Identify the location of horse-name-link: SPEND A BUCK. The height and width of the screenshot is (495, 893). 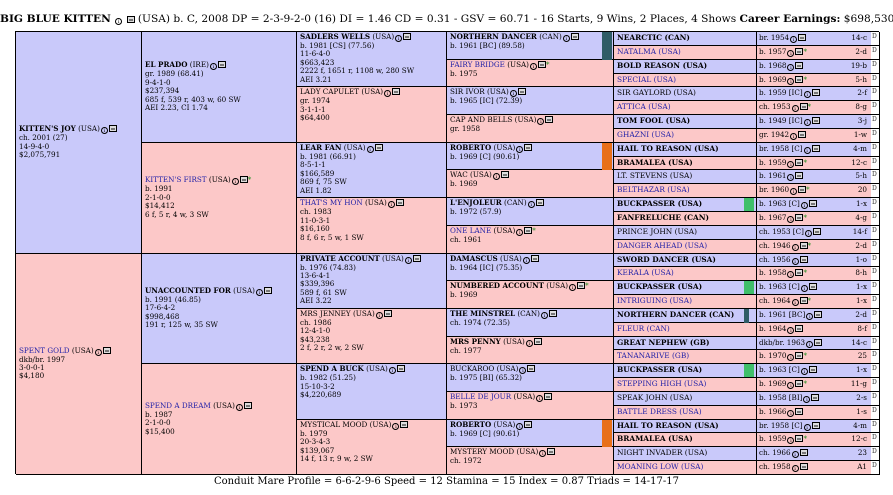
(332, 369).